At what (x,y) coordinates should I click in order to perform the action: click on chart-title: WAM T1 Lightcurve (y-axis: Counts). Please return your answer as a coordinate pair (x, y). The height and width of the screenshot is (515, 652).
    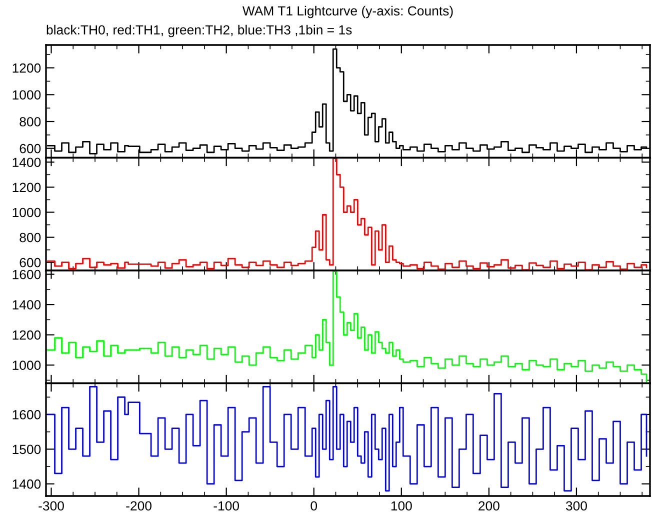
    Looking at the image, I should click on (347, 12).